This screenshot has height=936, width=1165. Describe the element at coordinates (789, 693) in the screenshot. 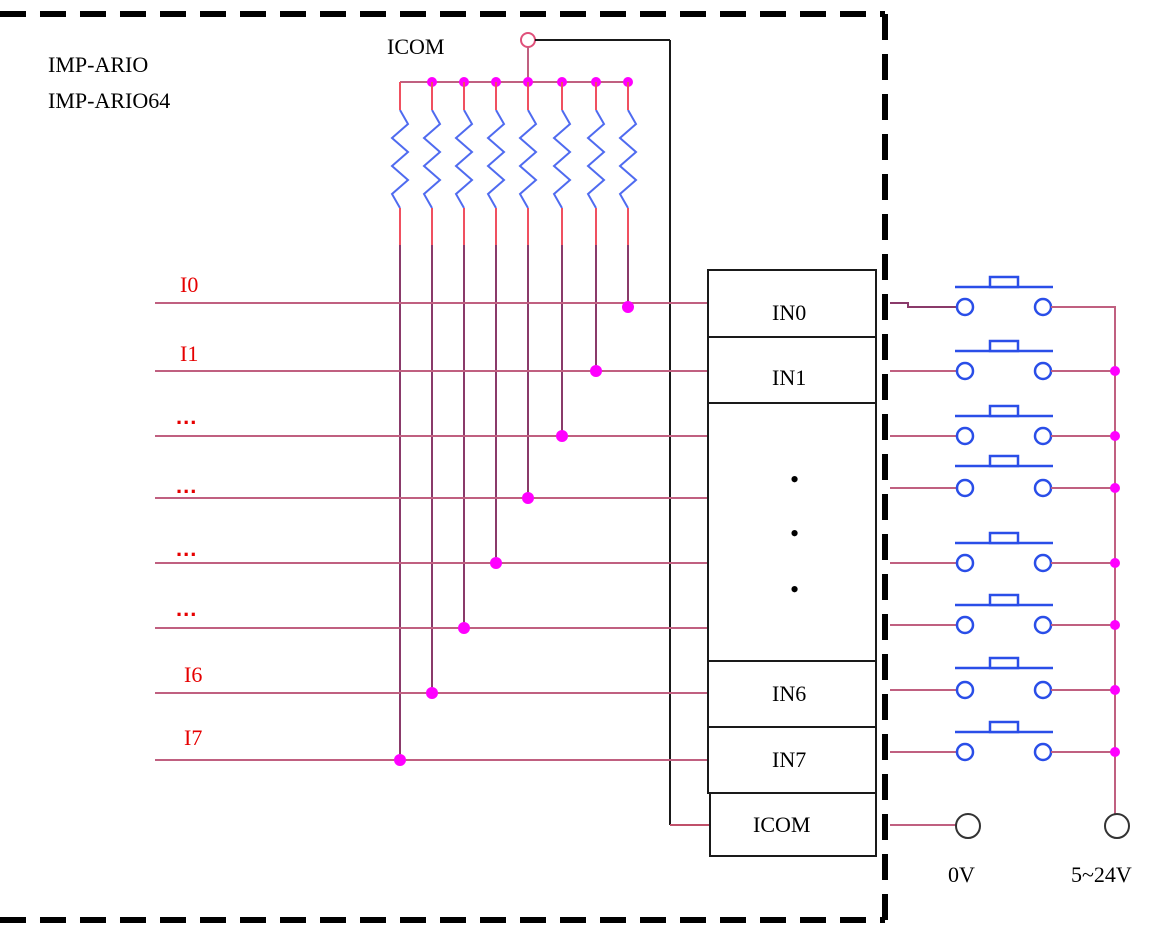

I see `terminal-label-in6: IN6` at that location.